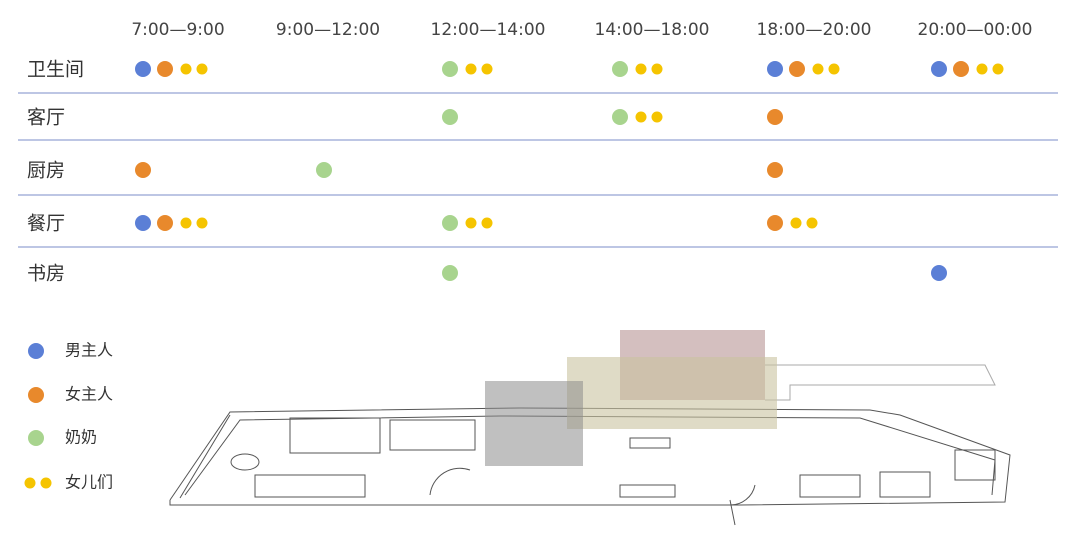 This screenshot has height=545, width=1080. Describe the element at coordinates (177, 30) in the screenshot. I see `column-header: 7:00—9:00` at that location.